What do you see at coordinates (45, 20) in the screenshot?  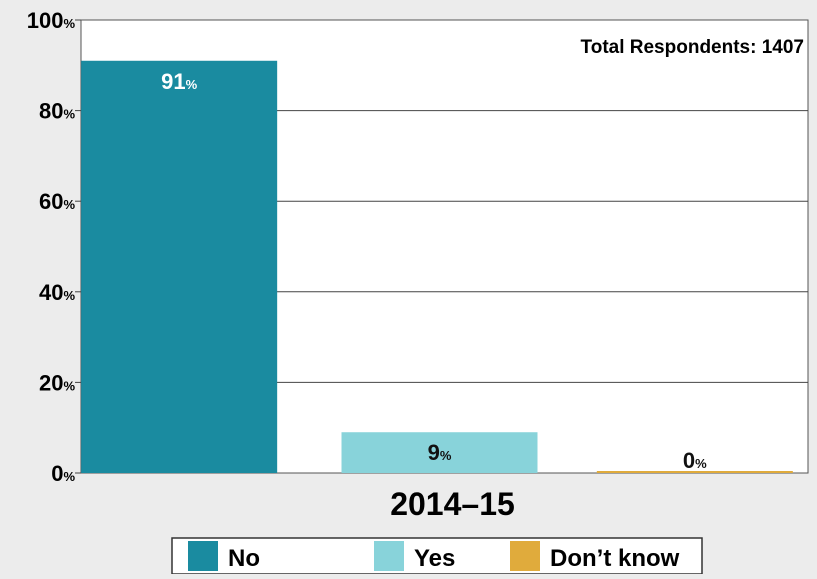 I see `y-tick-label-value: 100` at bounding box center [45, 20].